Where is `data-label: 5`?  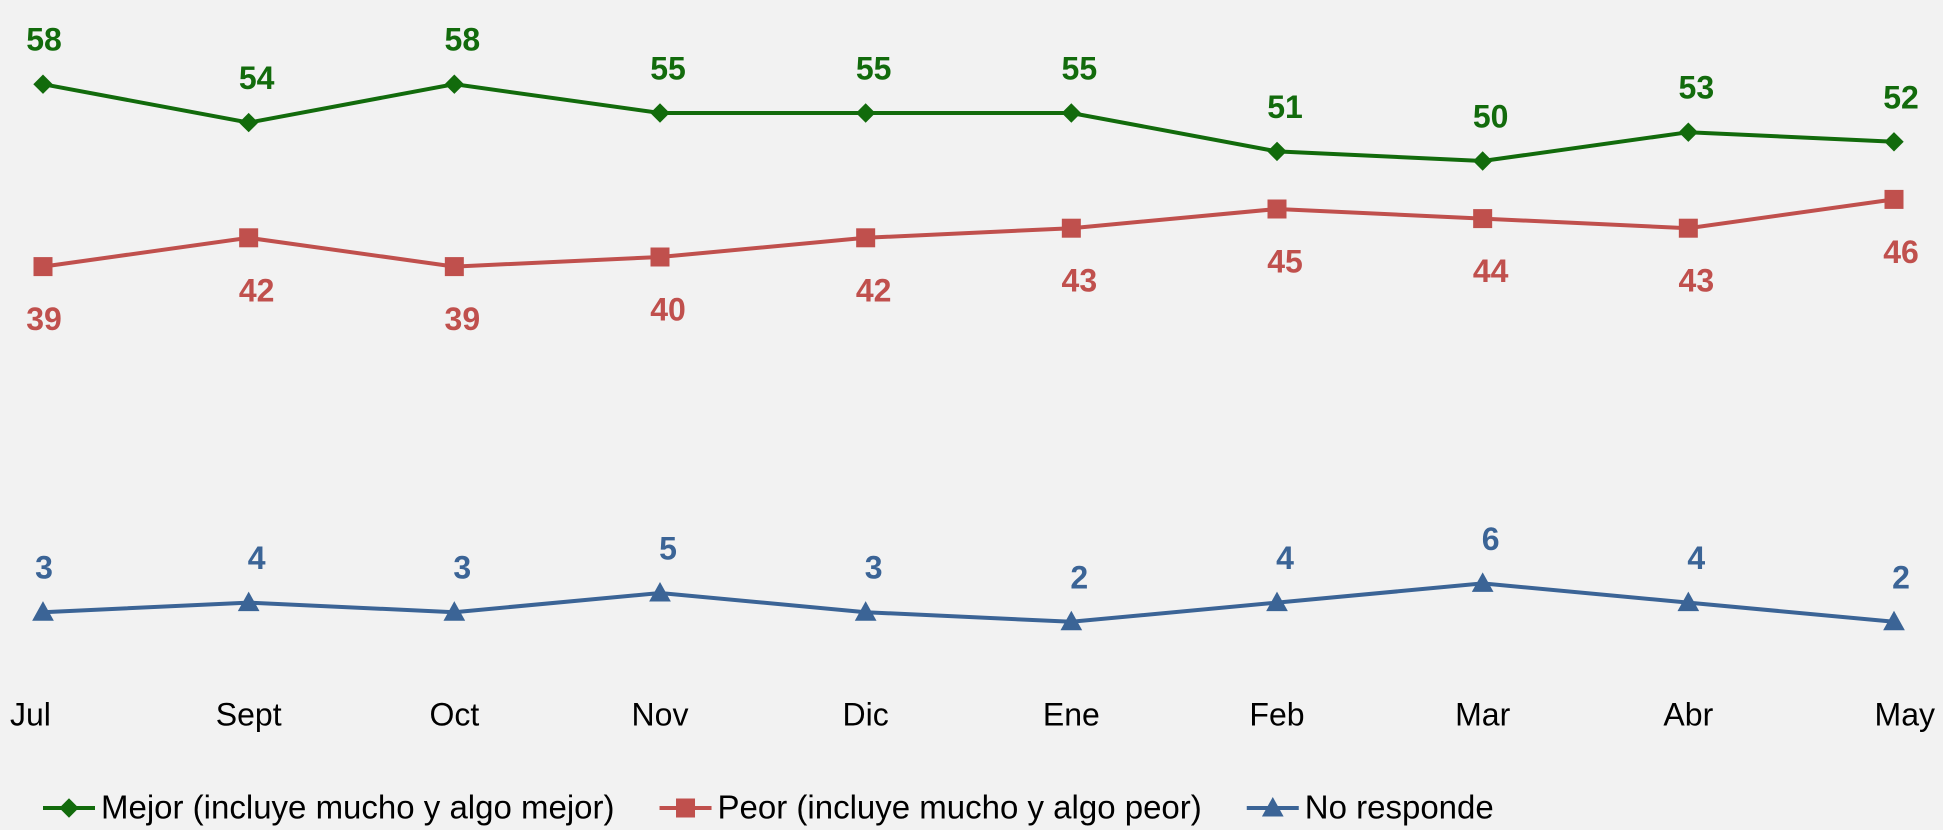
data-label: 5 is located at coordinates (668, 548).